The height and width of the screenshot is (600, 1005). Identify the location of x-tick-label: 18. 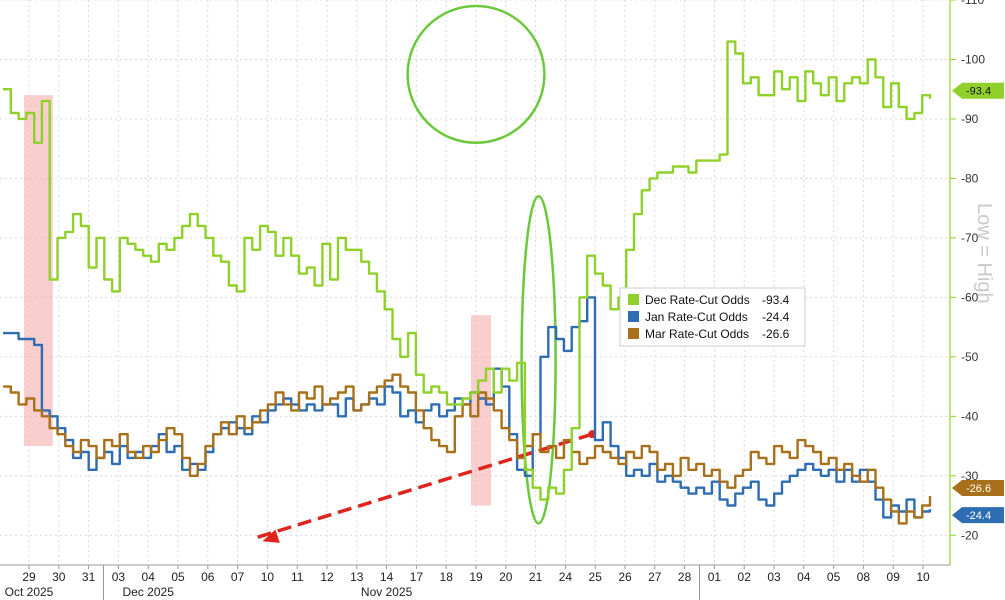
(447, 577).